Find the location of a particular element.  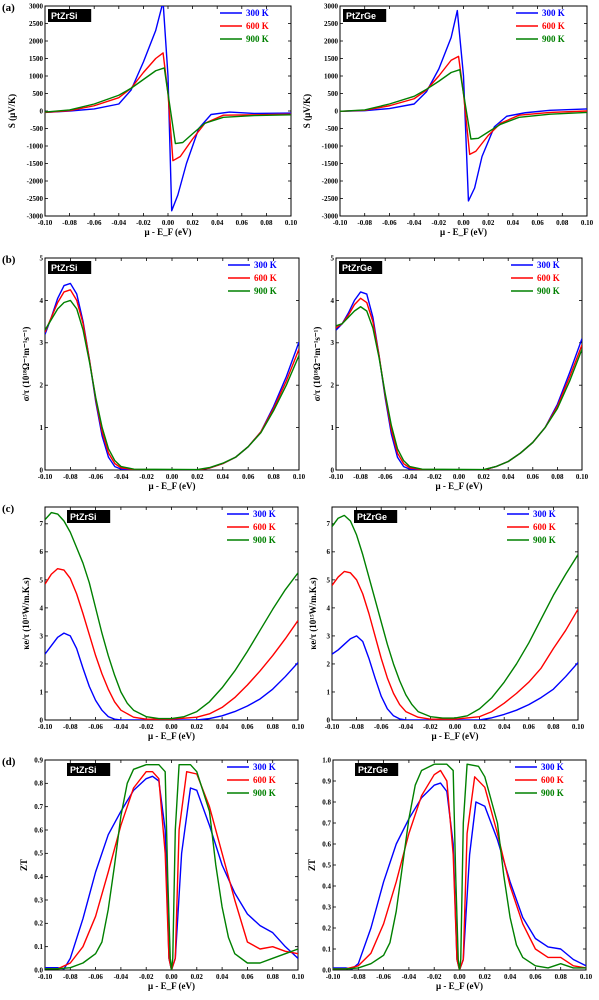

y-tick-label: 1500 is located at coordinates (331, 59).